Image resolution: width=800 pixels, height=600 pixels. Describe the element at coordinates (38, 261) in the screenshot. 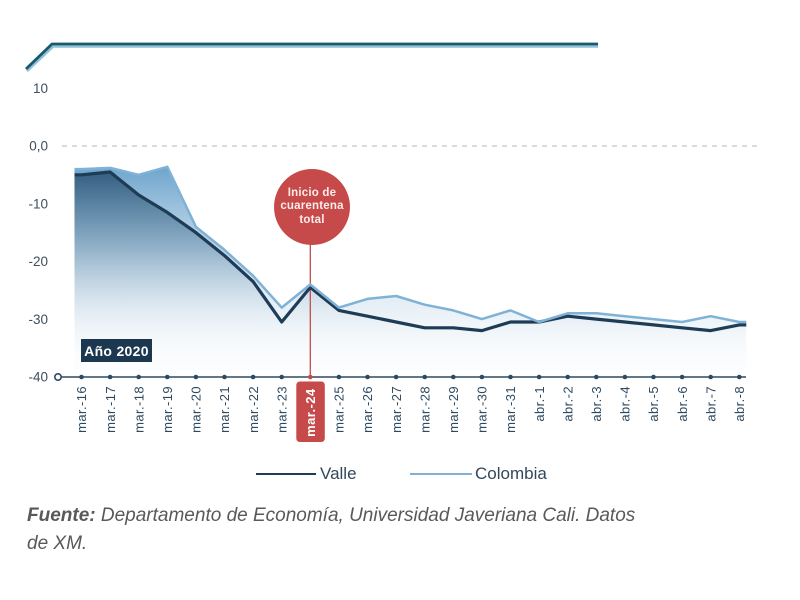

I see `y-tick-label: -20` at that location.